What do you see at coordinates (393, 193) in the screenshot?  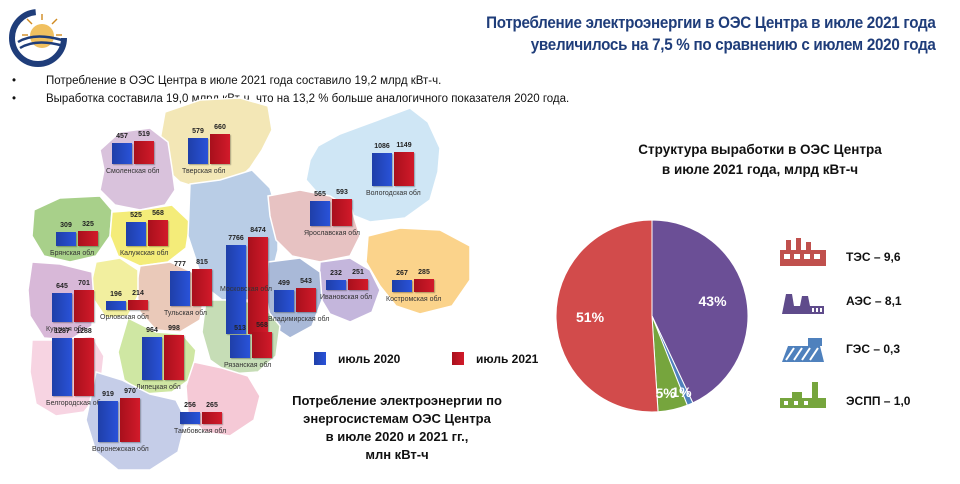 I see `region-label: Вологодская обл` at bounding box center [393, 193].